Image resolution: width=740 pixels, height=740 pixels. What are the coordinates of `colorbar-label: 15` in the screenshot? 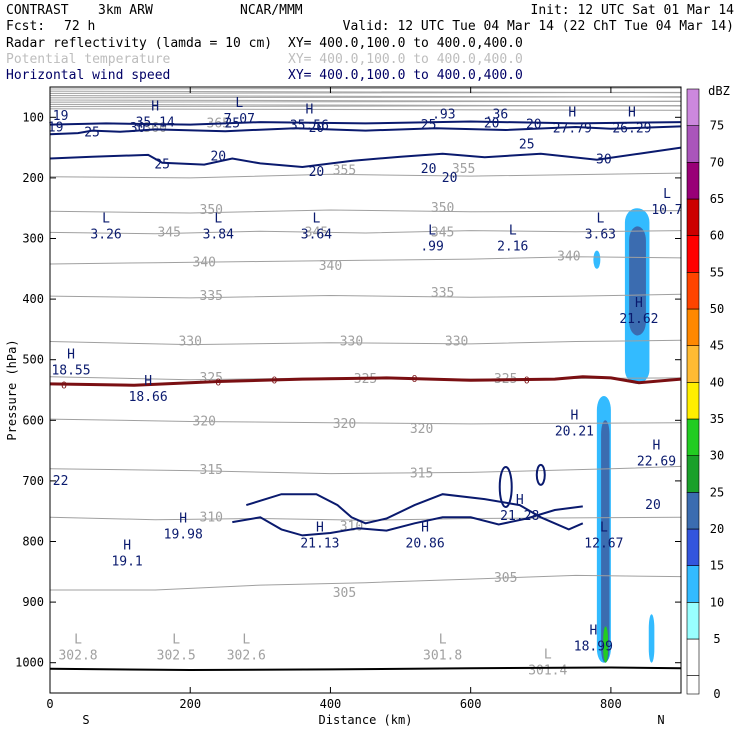 It's located at (717, 566).